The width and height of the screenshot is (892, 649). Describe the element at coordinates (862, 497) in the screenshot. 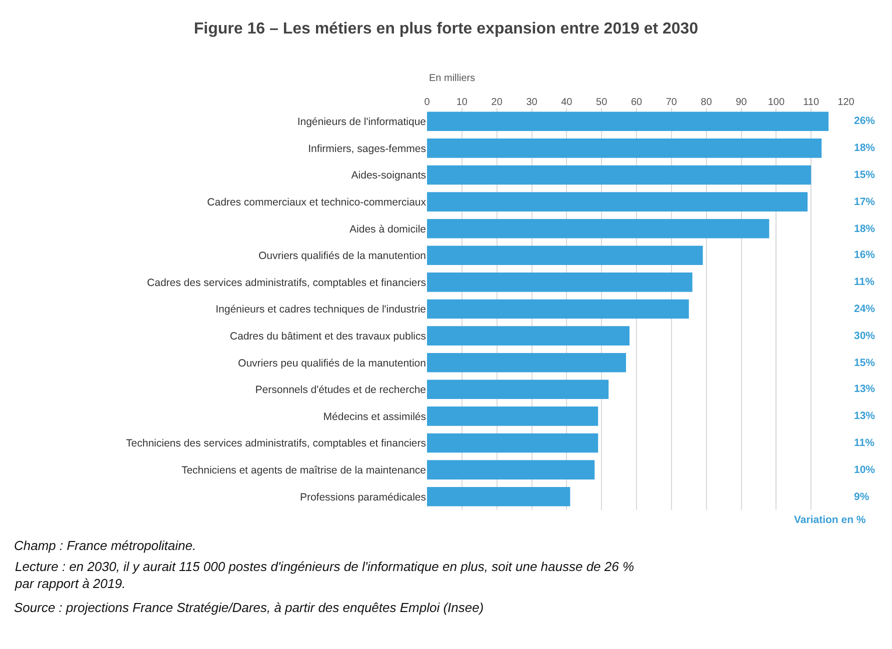

I see `text: 9%` at that location.